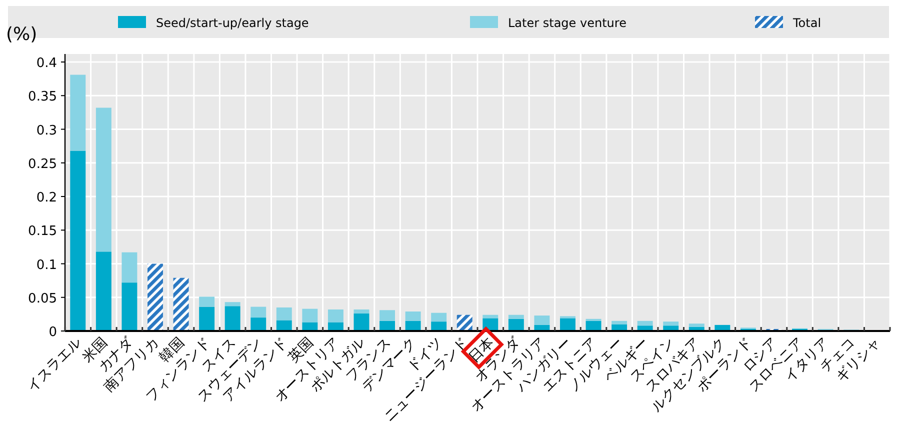 Image resolution: width=897 pixels, height=425 pixels. Describe the element at coordinates (52, 332) in the screenshot. I see `y-tick-label: 0` at that location.